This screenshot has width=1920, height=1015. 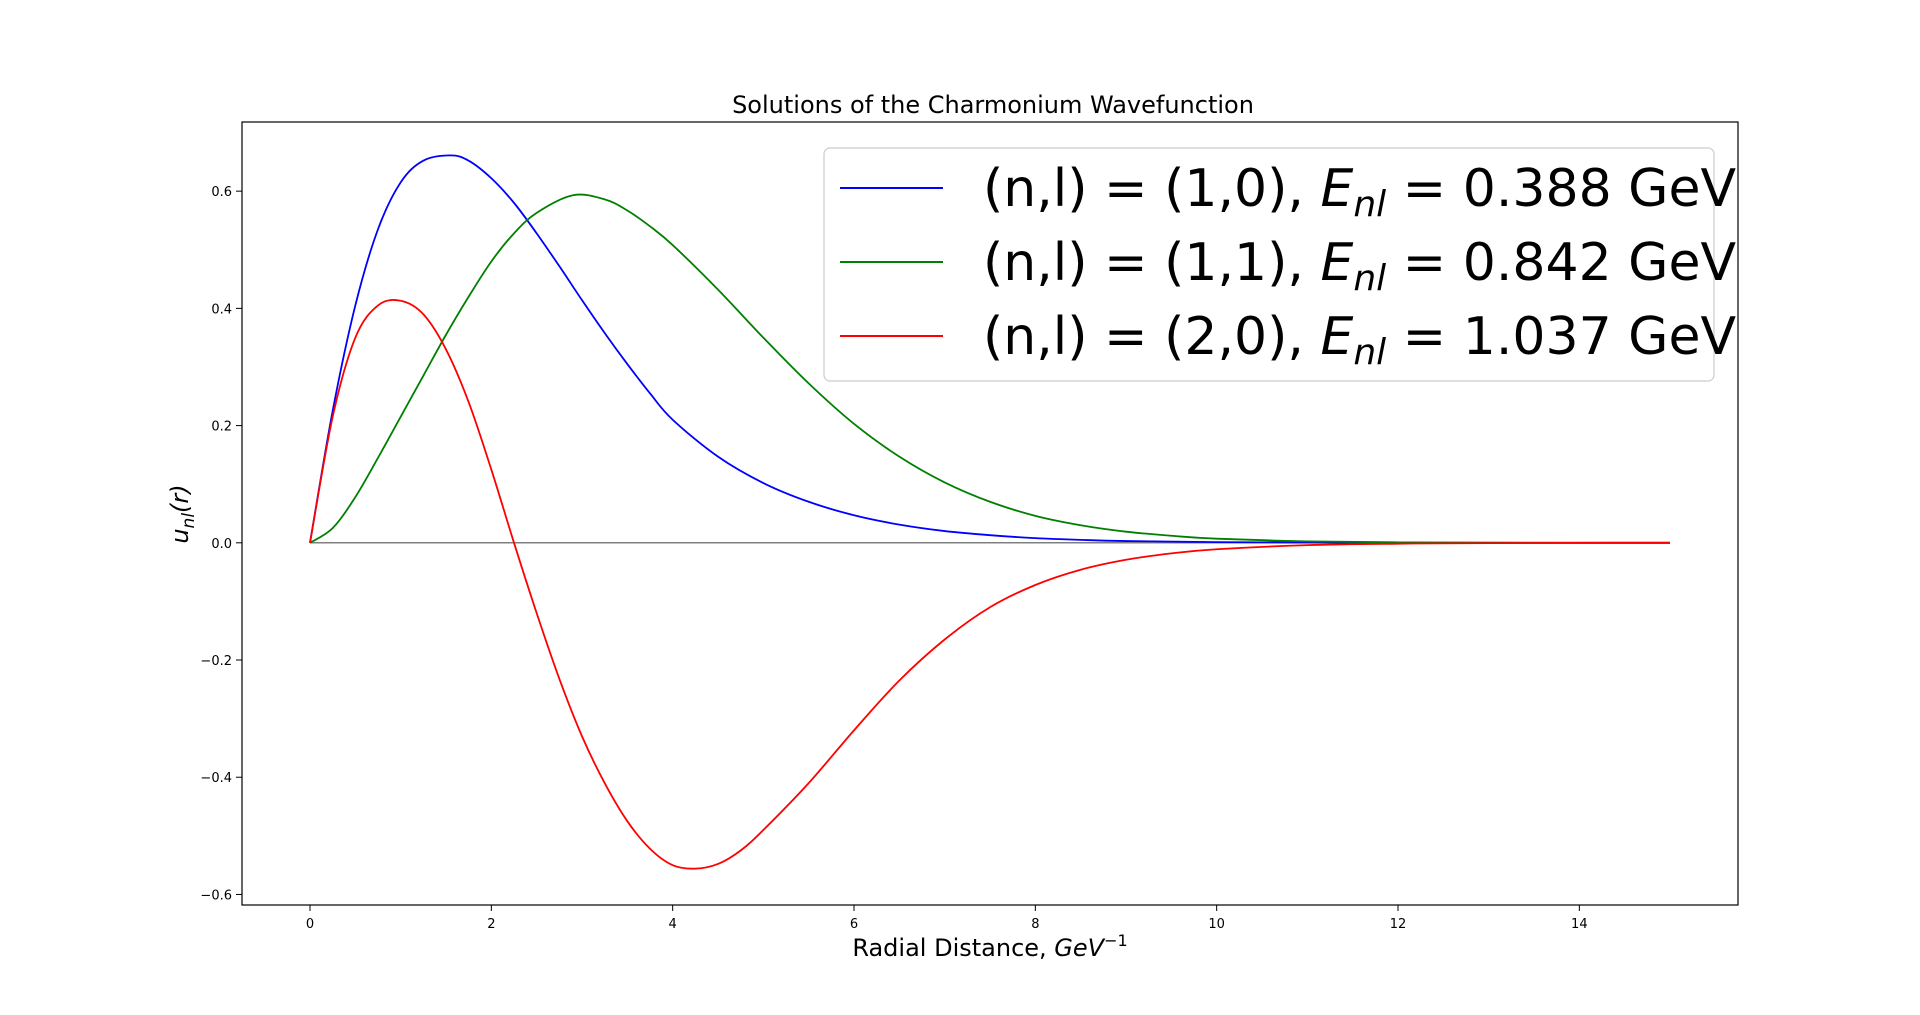 I want to click on legend-box, so click(x=1269, y=264).